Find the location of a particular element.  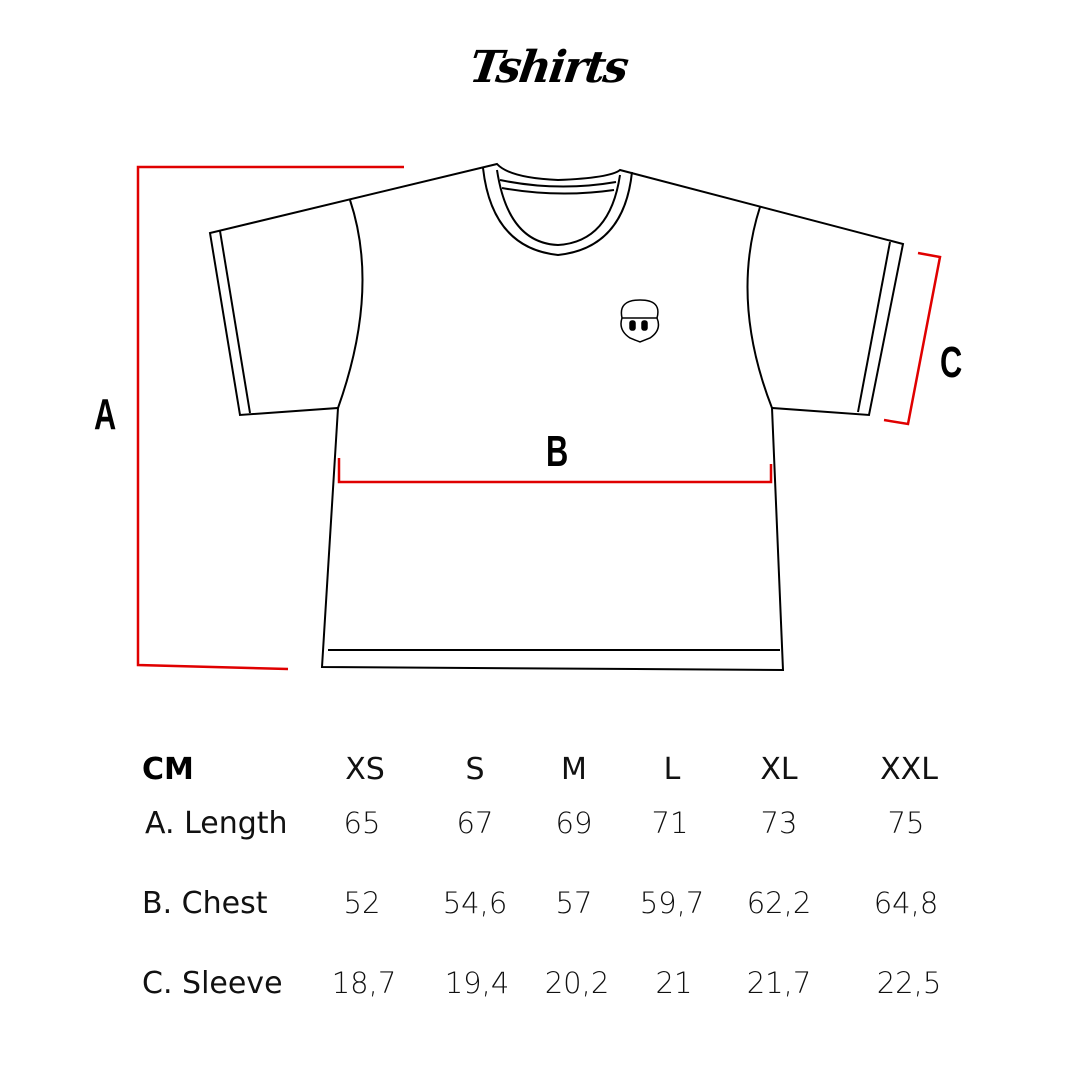

unit-header: CM is located at coordinates (168, 769).